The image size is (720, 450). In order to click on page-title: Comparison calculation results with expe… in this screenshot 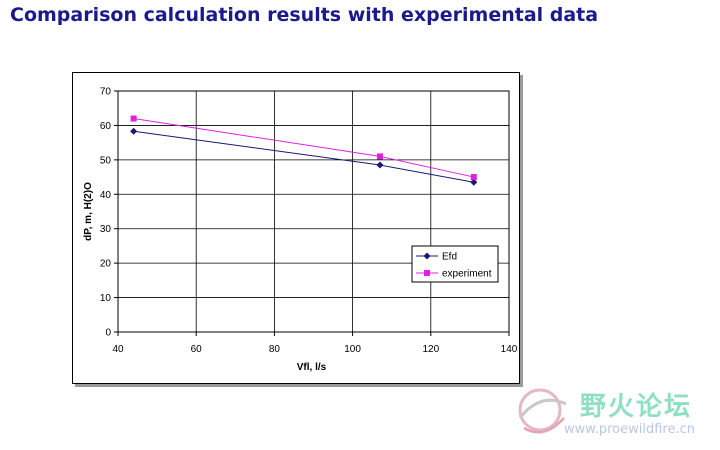, I will do `click(304, 15)`.